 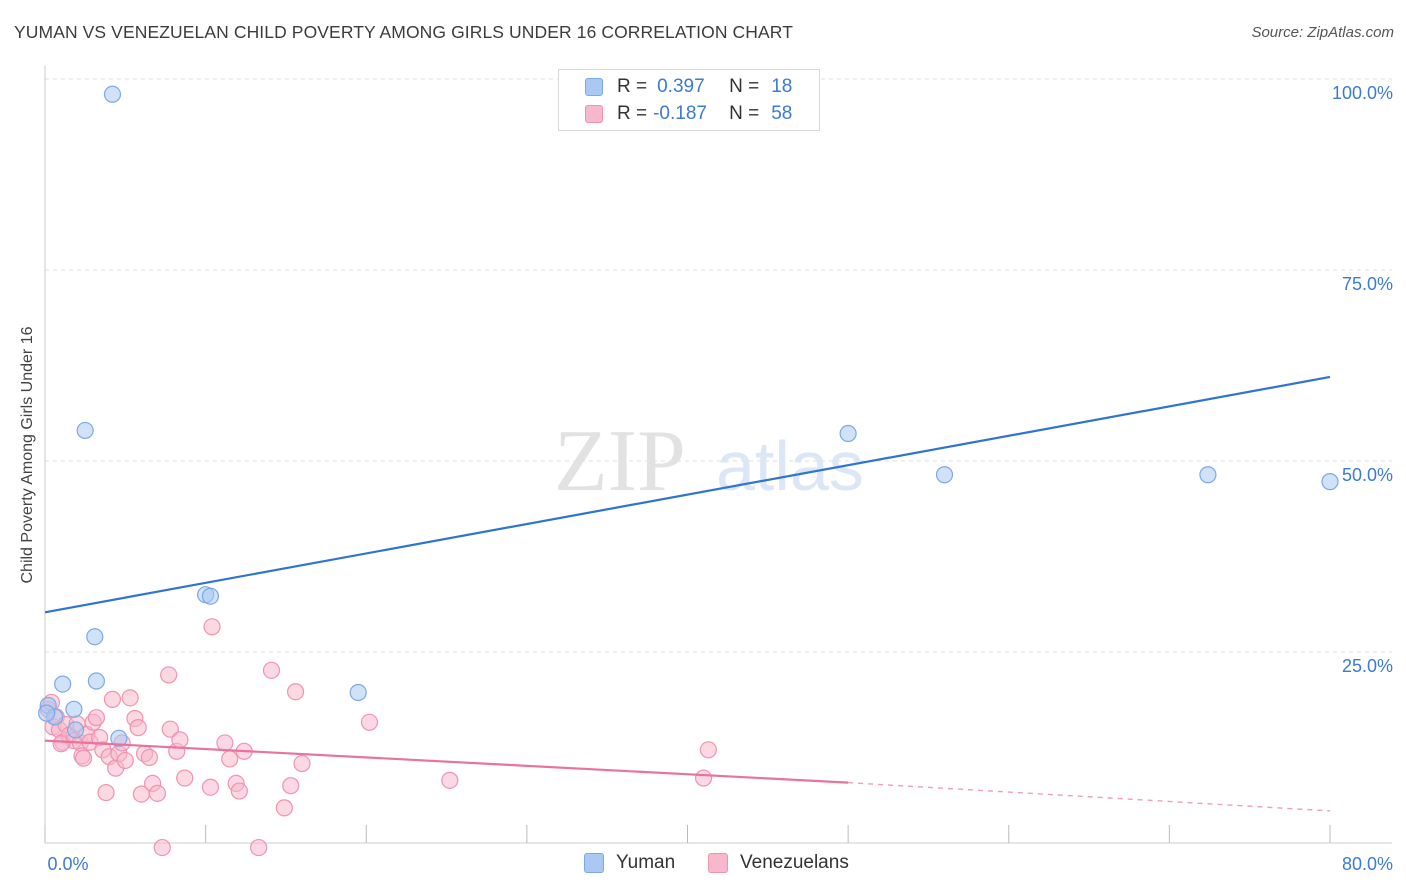 What do you see at coordinates (1367, 475) in the screenshot?
I see `y-tick-label: 50.0%` at bounding box center [1367, 475].